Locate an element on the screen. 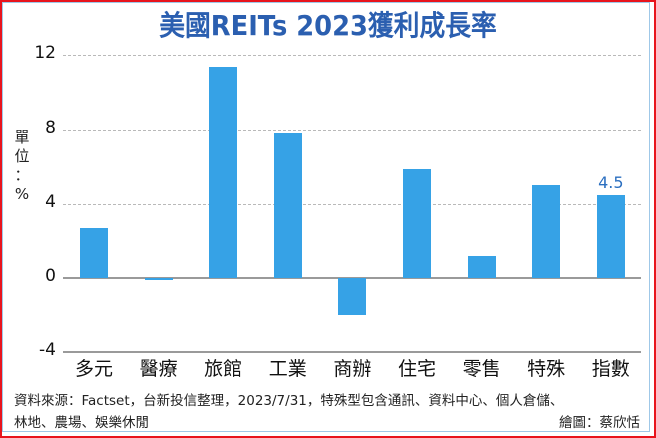 This screenshot has height=438, width=656. x-tick-label: 零售 is located at coordinates (481, 369).